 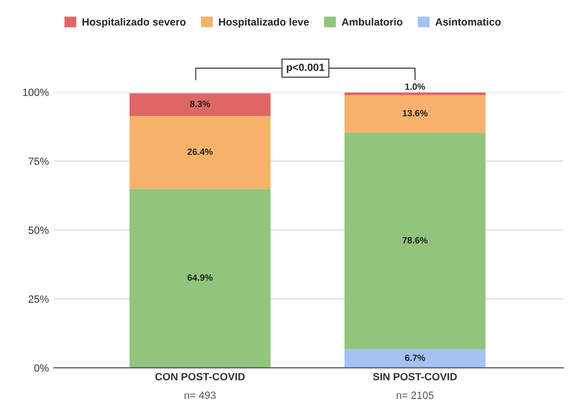 I want to click on data-label: 8.3%, so click(x=200, y=104).